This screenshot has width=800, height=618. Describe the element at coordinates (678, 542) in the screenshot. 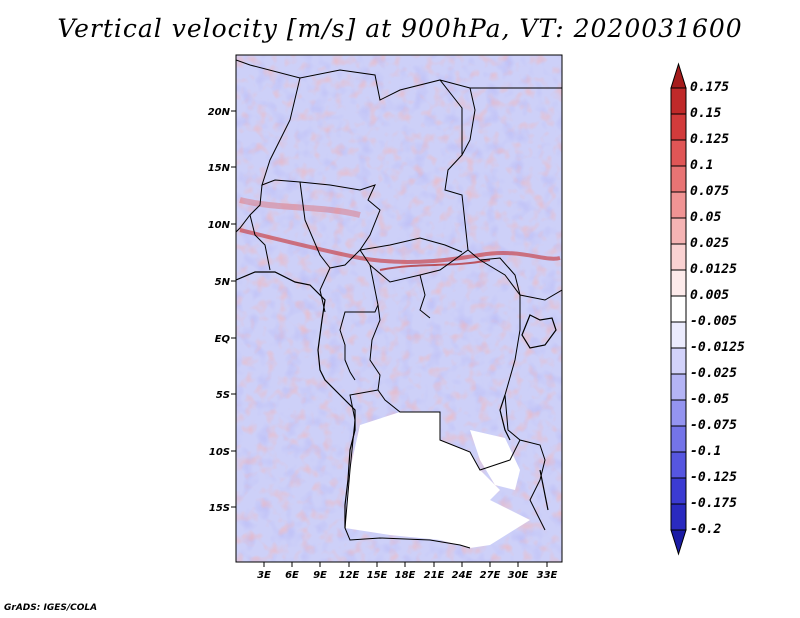

I see `colorbar-bottom-triangle` at that location.